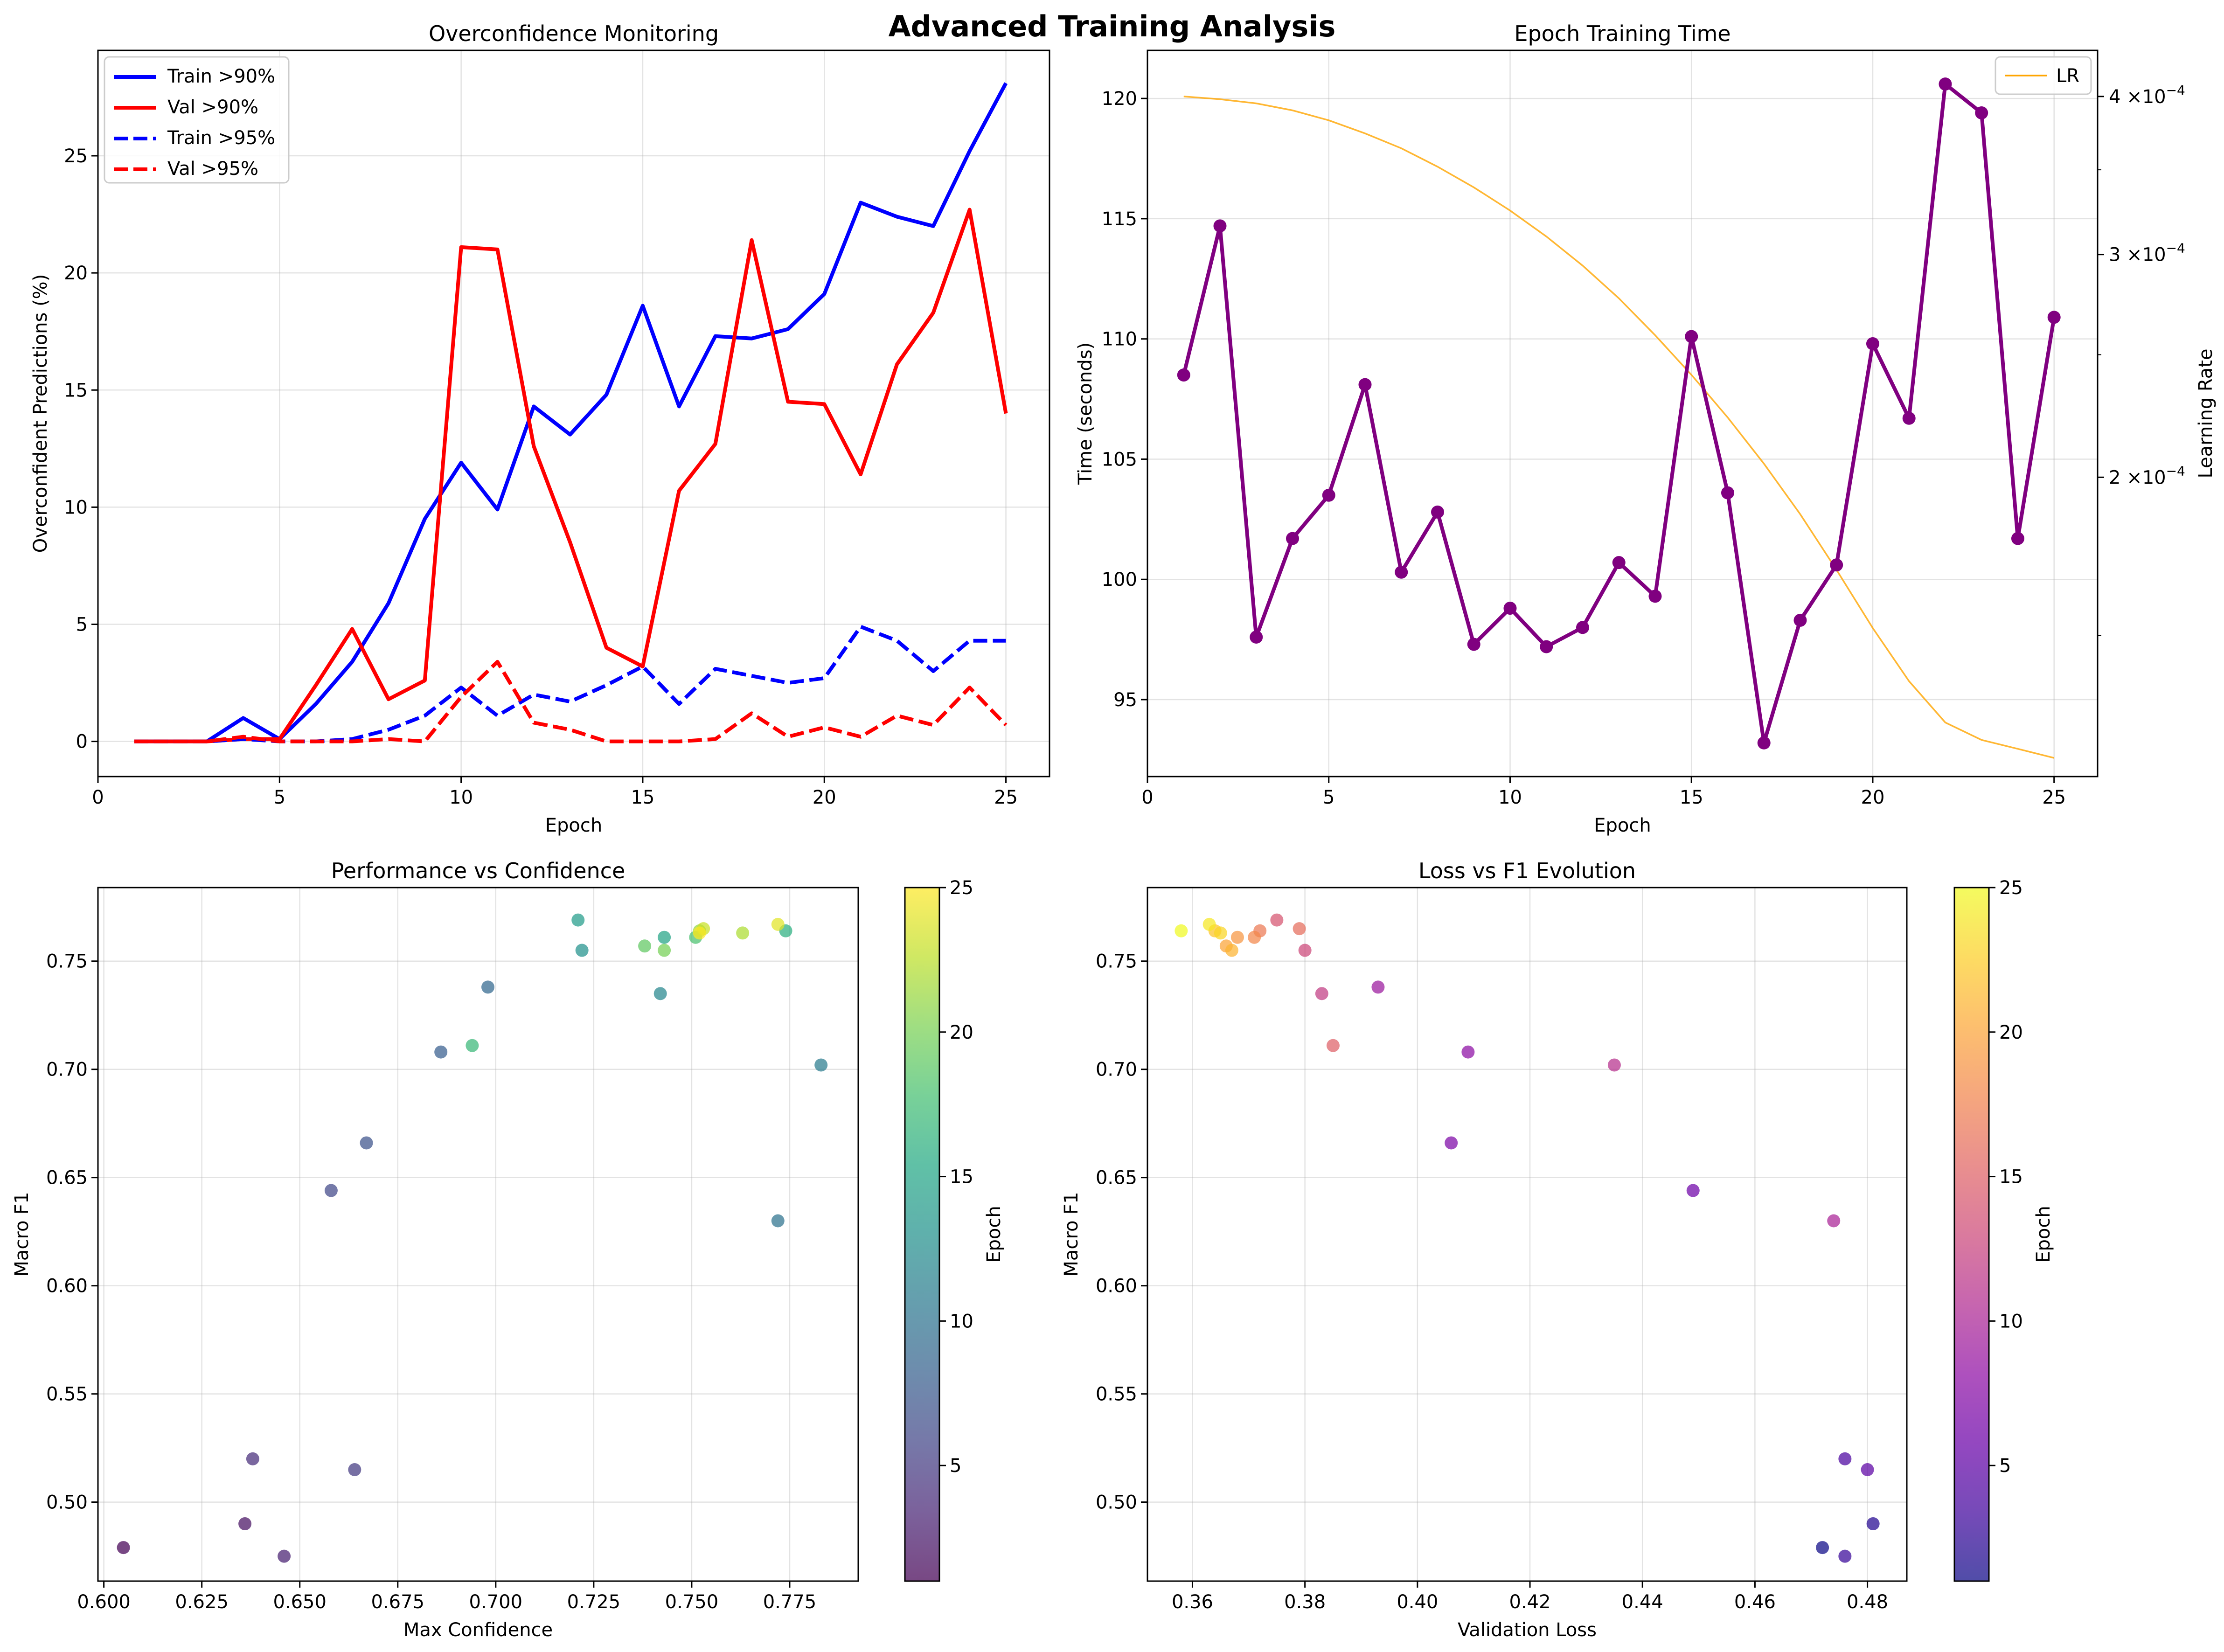 This screenshot has width=2224, height=1652. I want to click on y-tick-label: 105, so click(1119, 459).